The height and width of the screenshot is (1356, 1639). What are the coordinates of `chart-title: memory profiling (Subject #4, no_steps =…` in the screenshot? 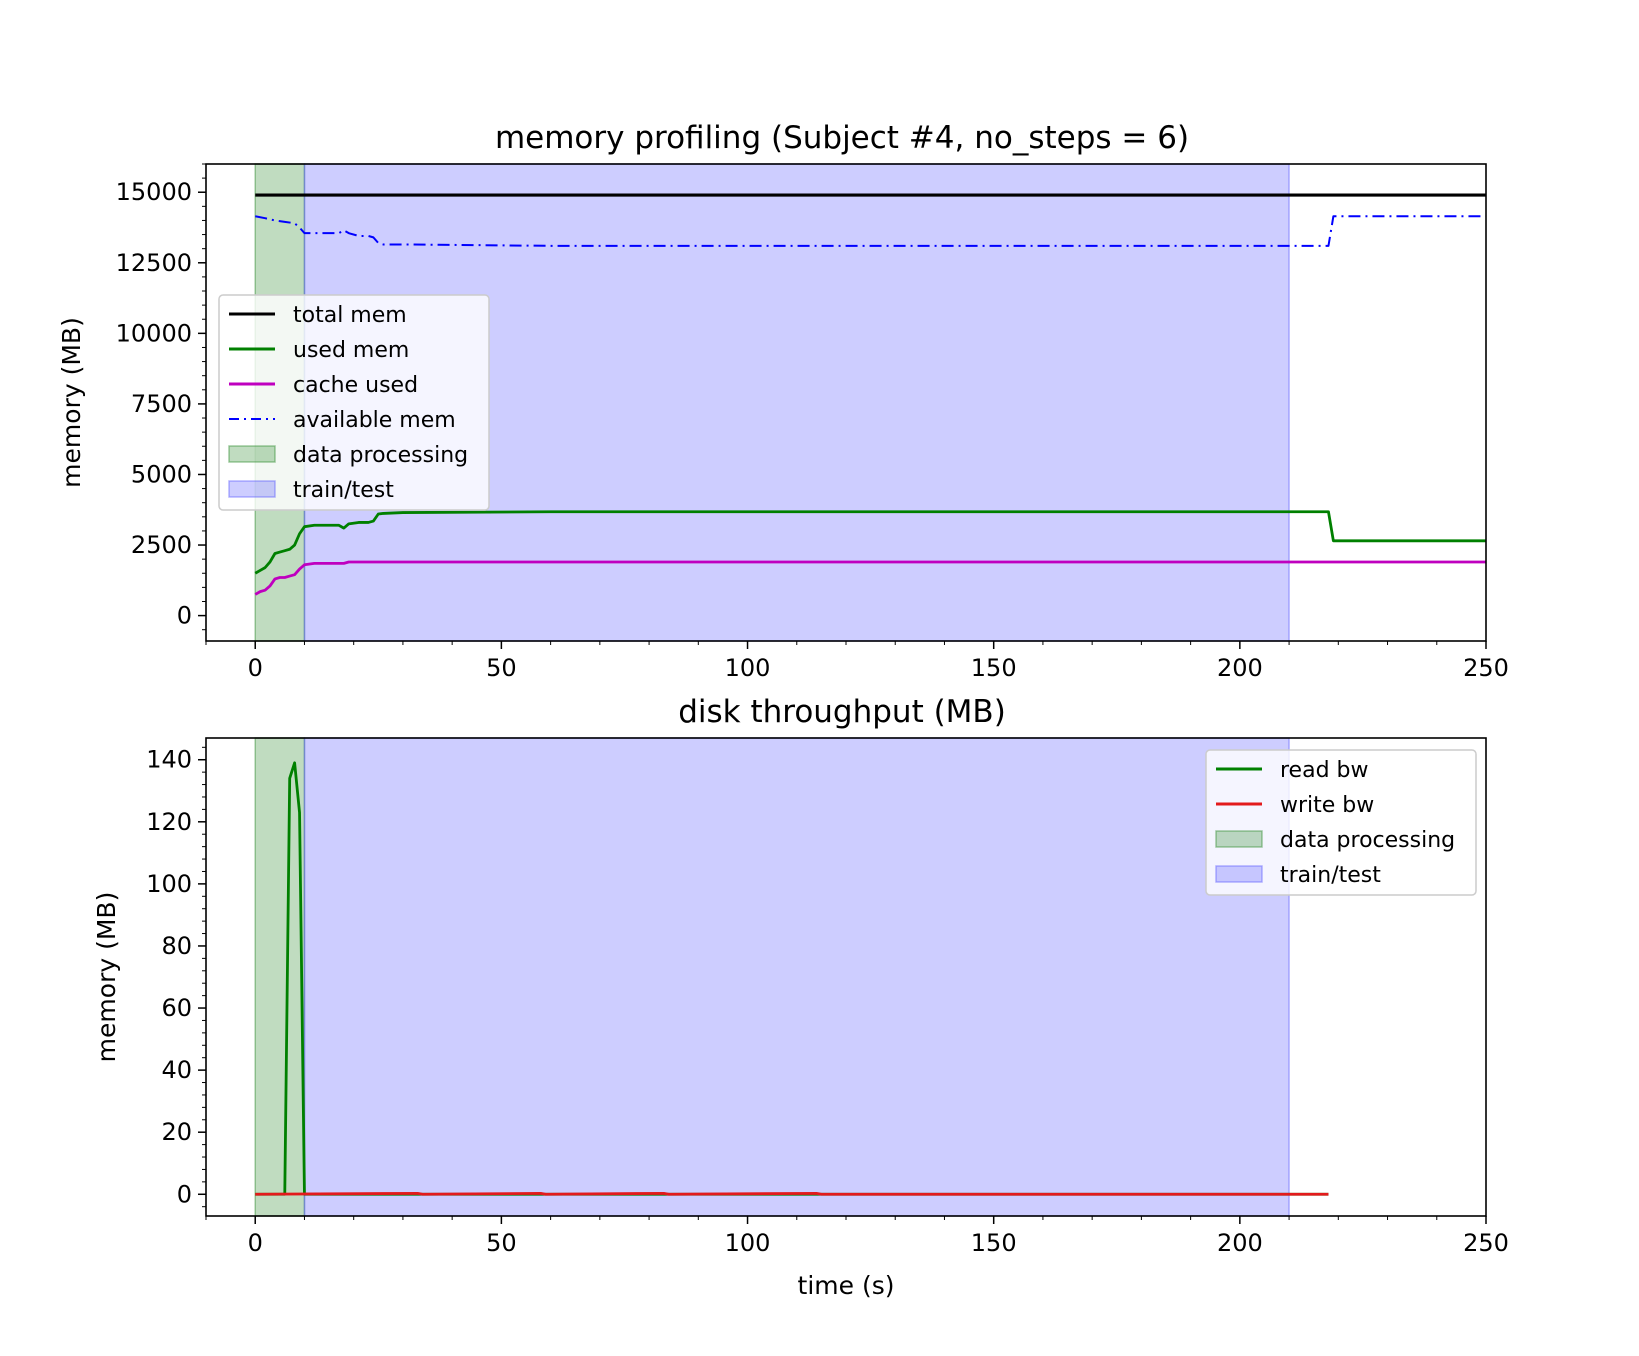 It's located at (842, 138).